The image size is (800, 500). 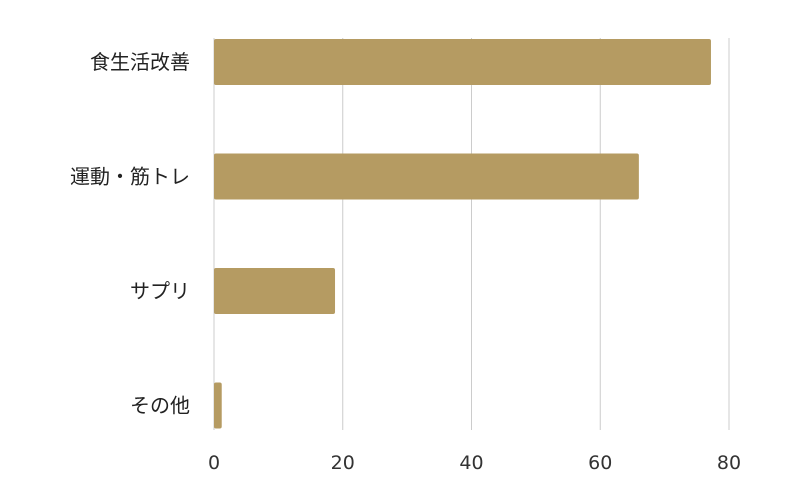 What do you see at coordinates (600, 463) in the screenshot?
I see `x-tick-label: 60` at bounding box center [600, 463].